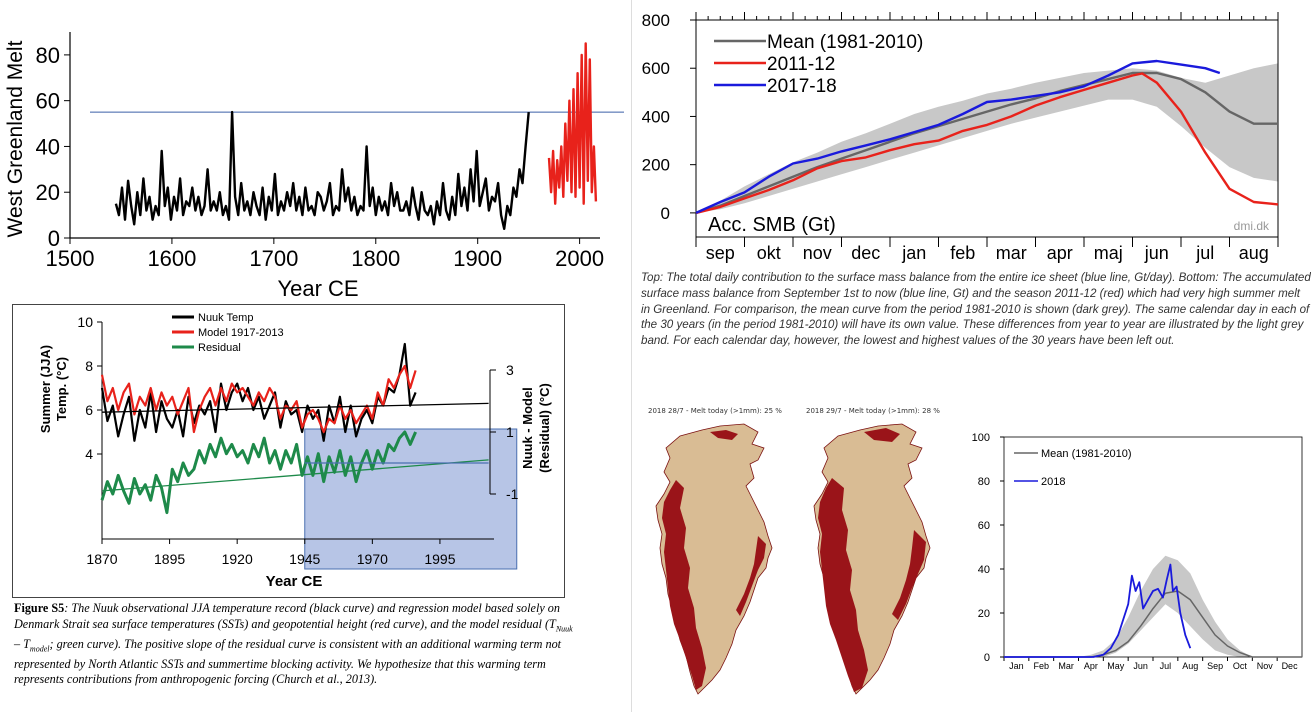  Describe the element at coordinates (48, 55) in the screenshot. I see `y-tick-label: 80` at that location.